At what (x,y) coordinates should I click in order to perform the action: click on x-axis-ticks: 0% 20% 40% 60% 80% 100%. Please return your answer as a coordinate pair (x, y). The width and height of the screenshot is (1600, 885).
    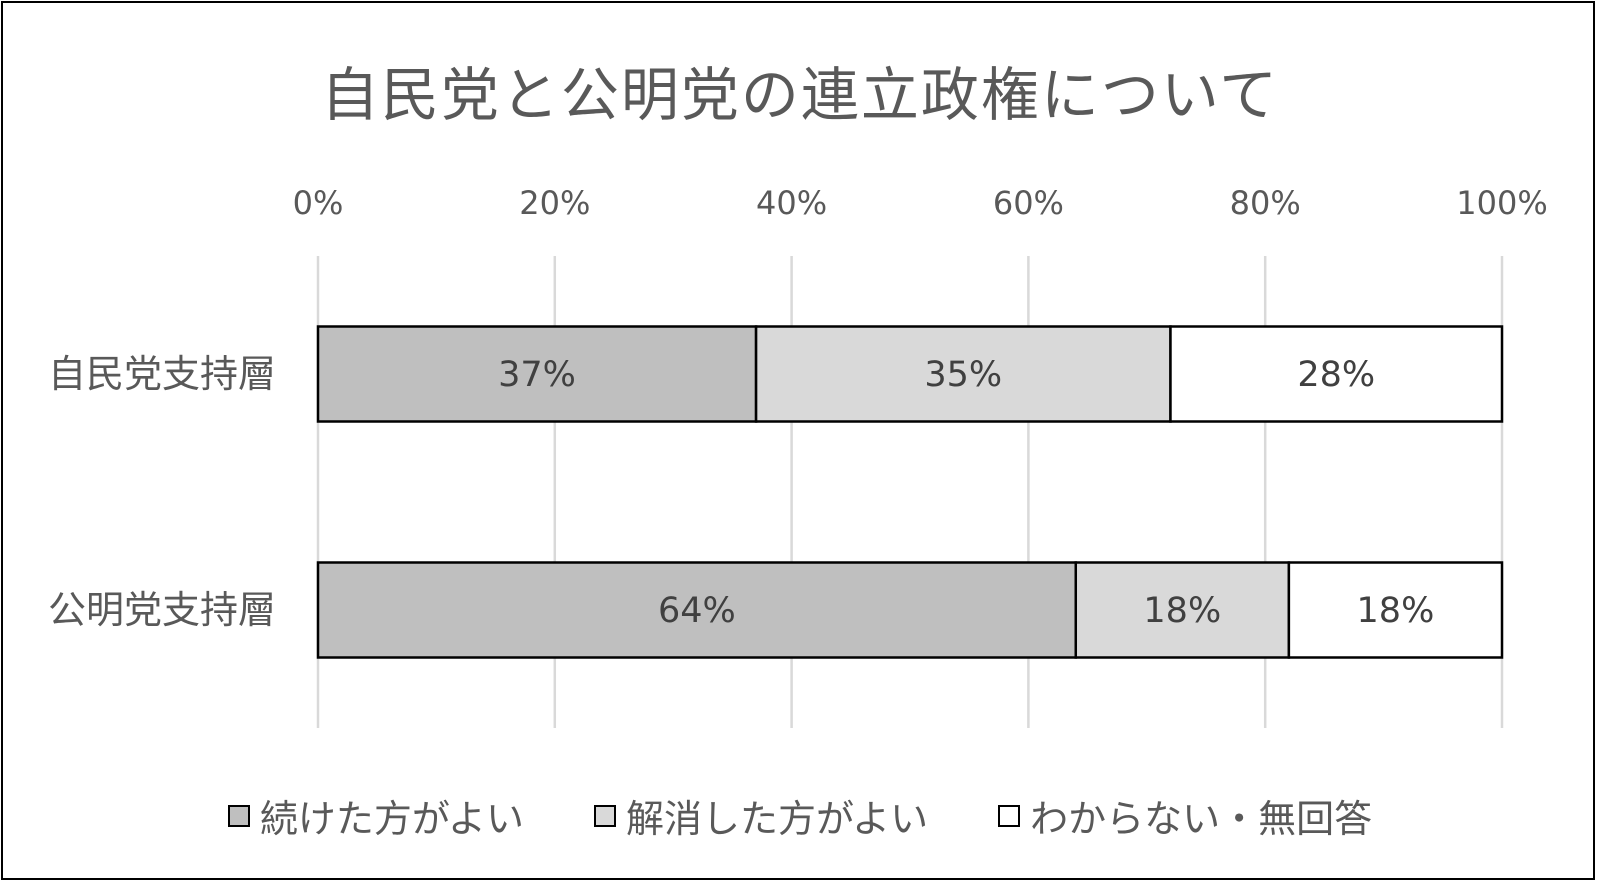
    Looking at the image, I should click on (920, 203).